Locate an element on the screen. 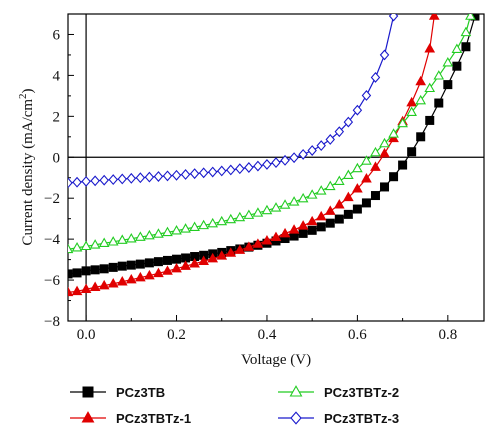 The height and width of the screenshot is (446, 500). x-tick-label: 0.8 is located at coordinates (447, 335).